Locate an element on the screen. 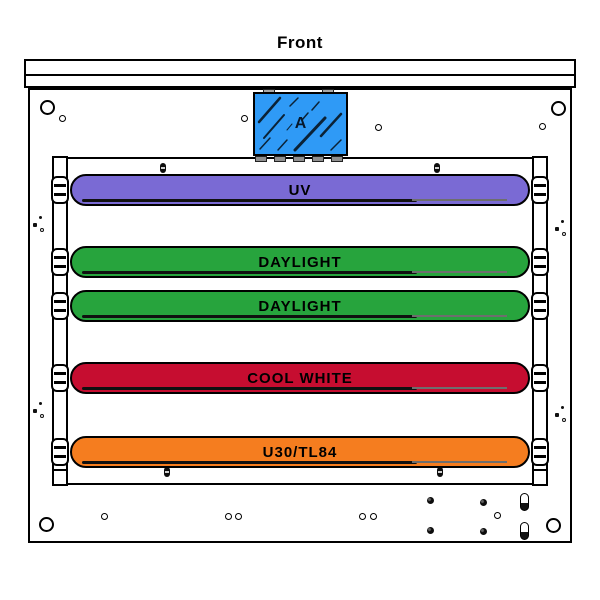 This screenshot has height=600, width=600. lamp-frame-left-rail is located at coordinates (60, 321).